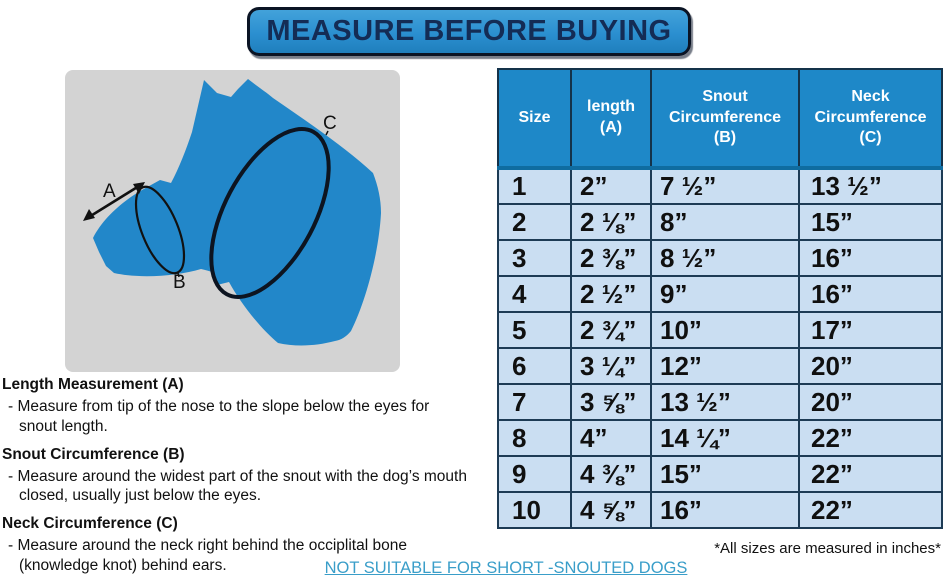 This screenshot has width=945, height=583. What do you see at coordinates (725, 402) in the screenshot?
I see `cell-snout: 13 ½”` at bounding box center [725, 402].